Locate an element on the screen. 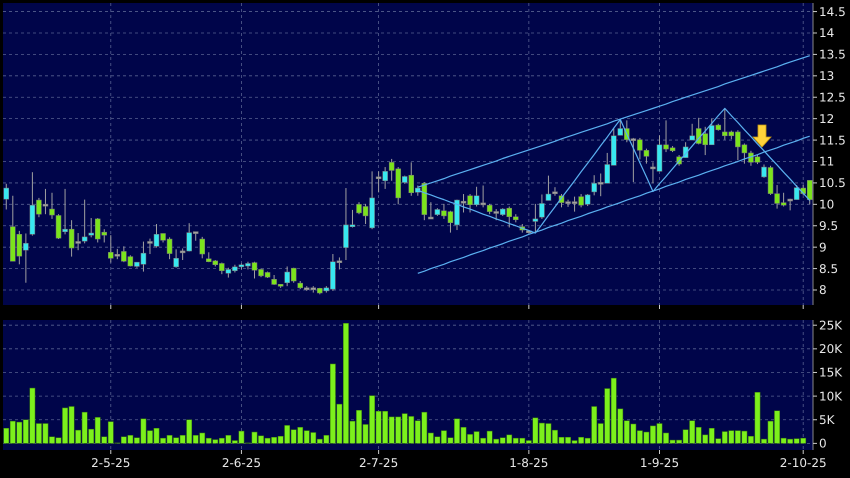  y-tick-label: 13 is located at coordinates (826, 76).